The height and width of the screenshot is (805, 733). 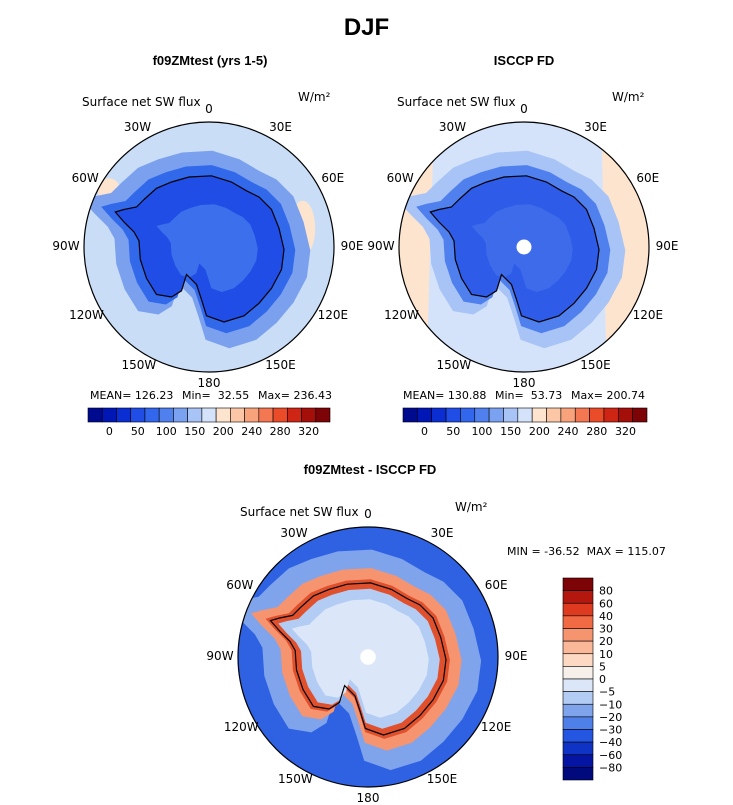 I want to click on colorbar-model: 0 50 100 150 200 240 280 320, so click(x=209, y=422).